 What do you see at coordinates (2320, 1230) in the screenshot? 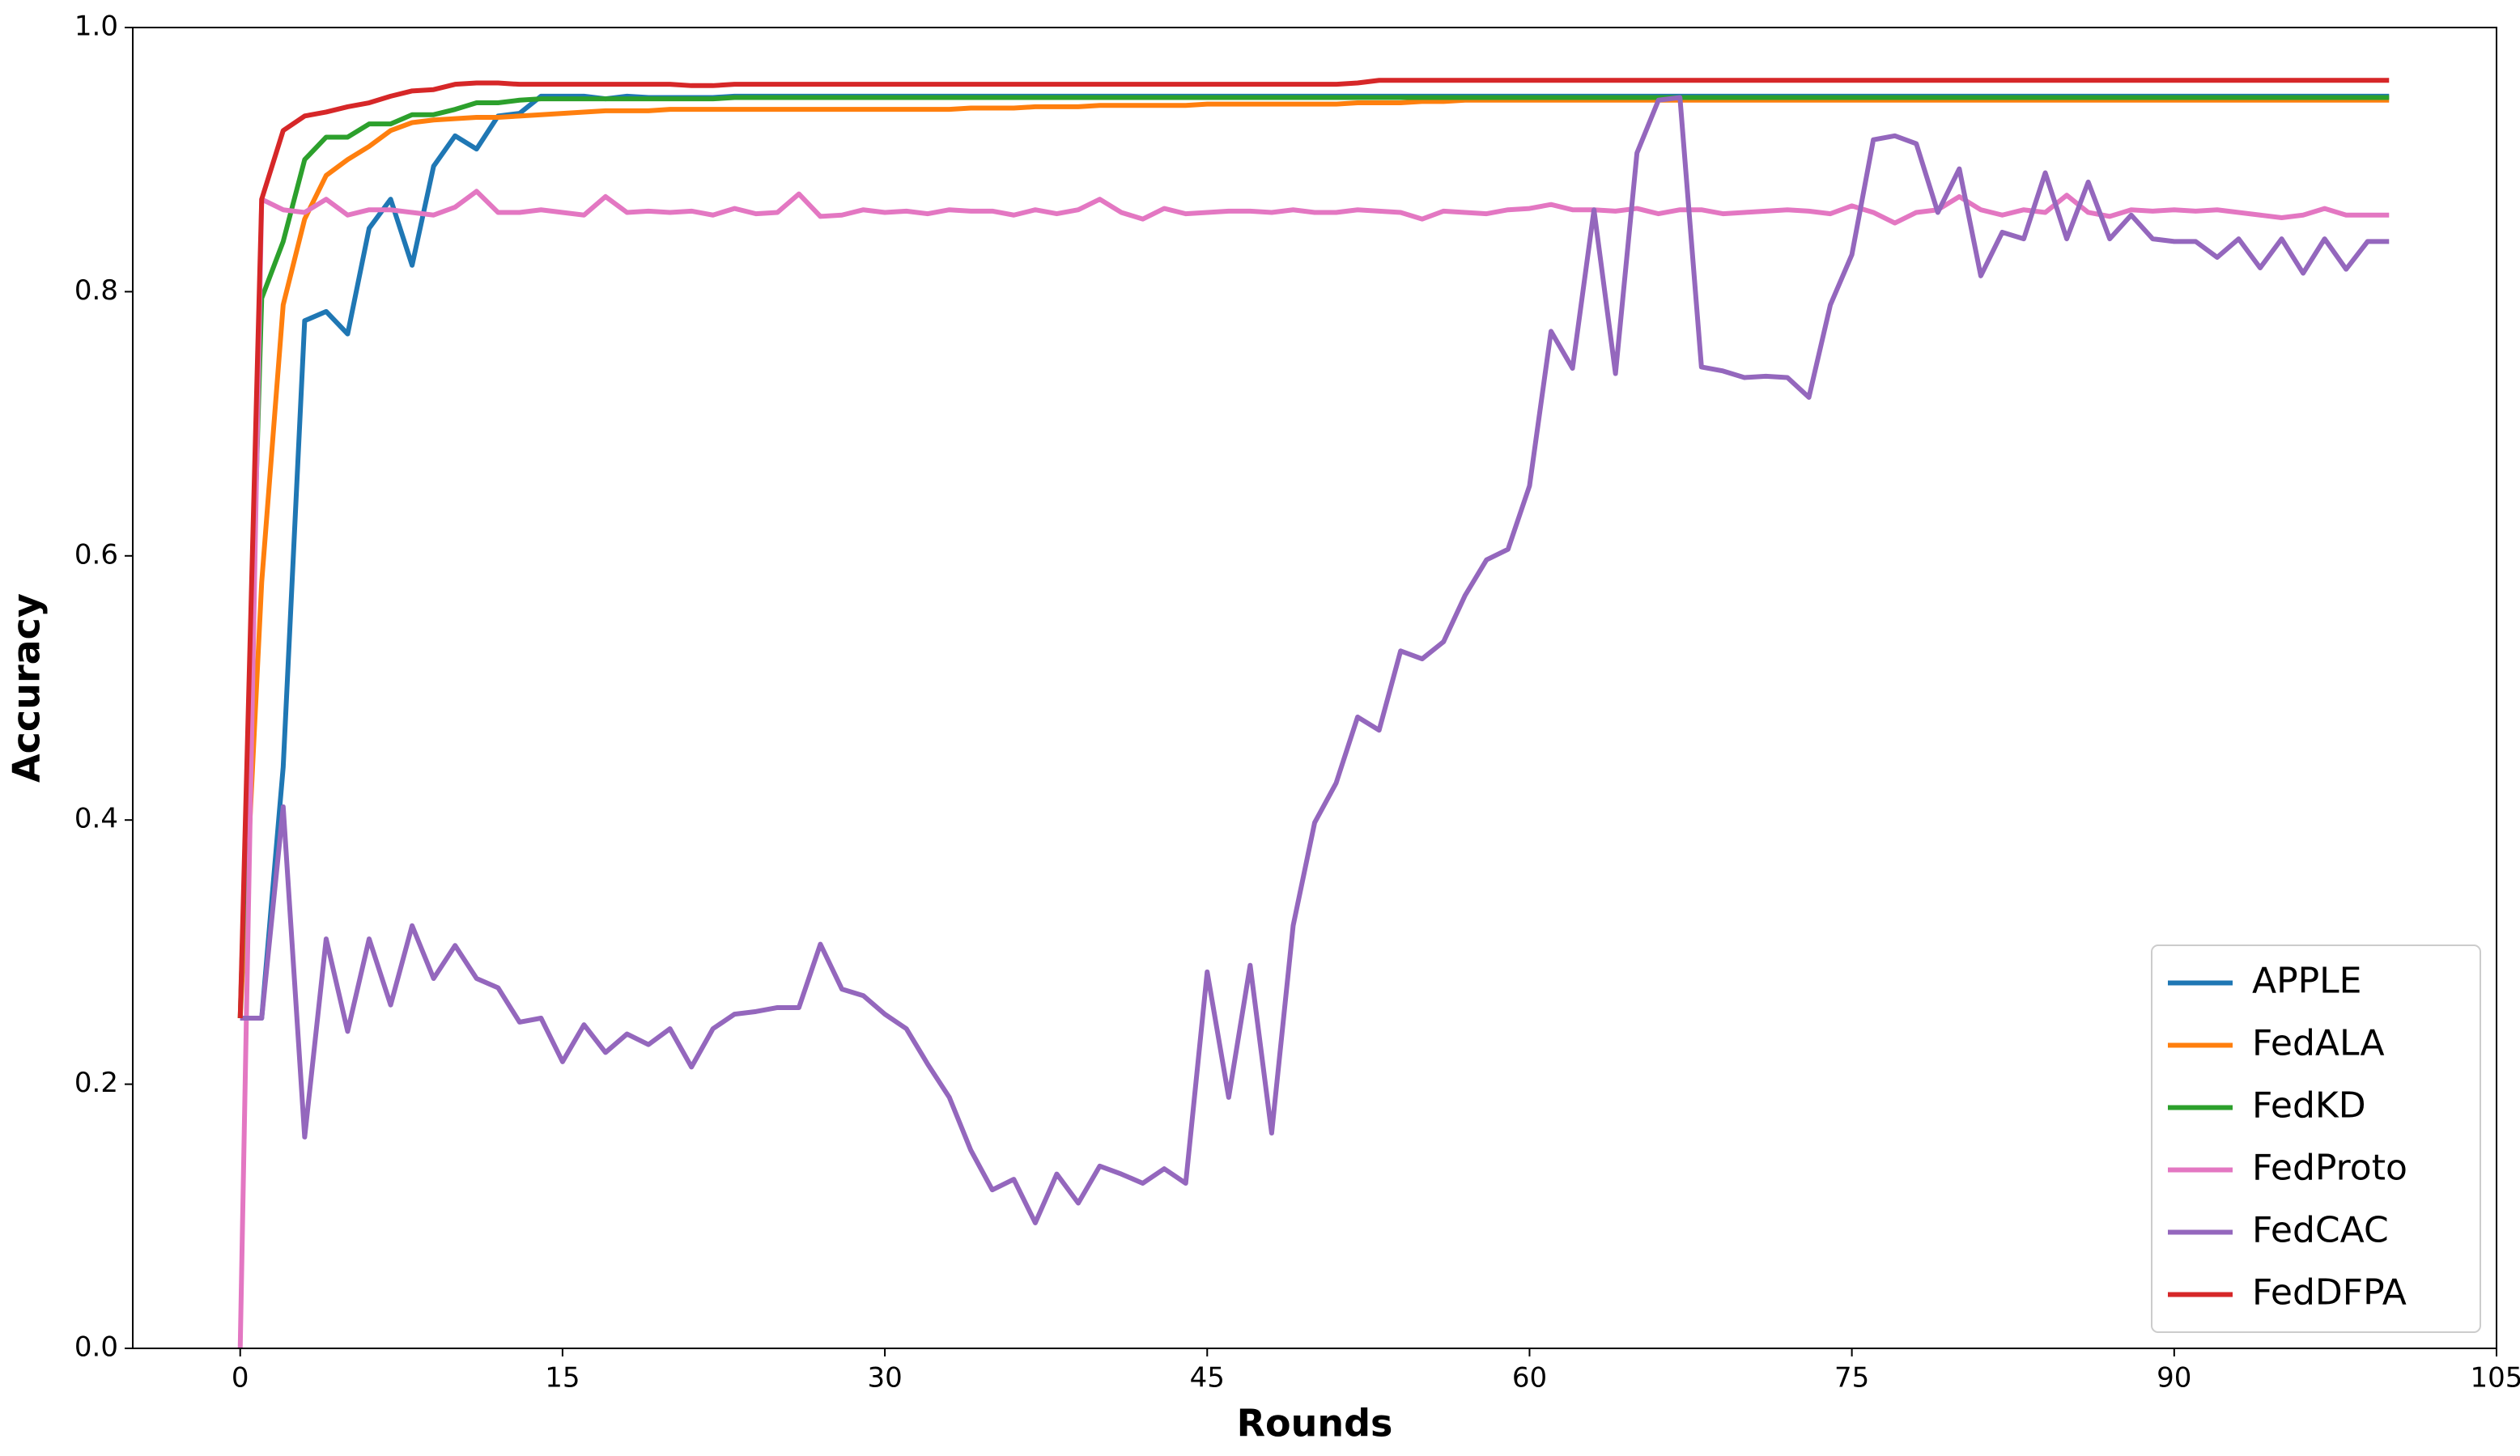
I see `legend-label: FedCAC` at bounding box center [2320, 1230].